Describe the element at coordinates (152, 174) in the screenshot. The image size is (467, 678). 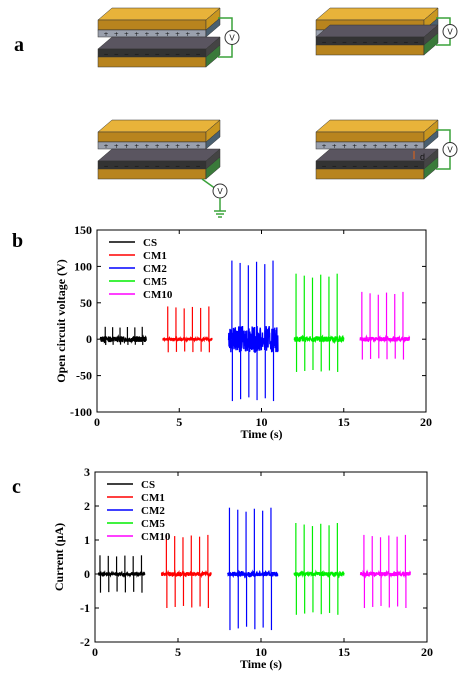
I see `stack-bottom-left-lower-electrode-front` at that location.